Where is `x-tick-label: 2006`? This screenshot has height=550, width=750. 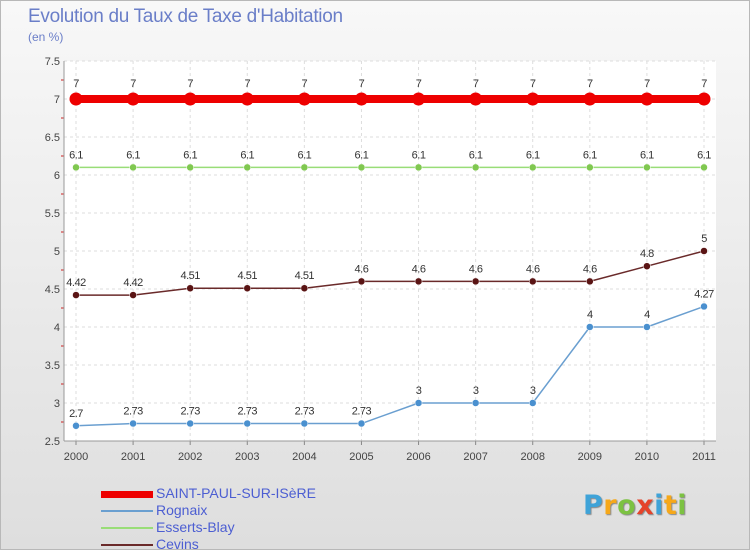
x-tick-label: 2006 is located at coordinates (418, 457).